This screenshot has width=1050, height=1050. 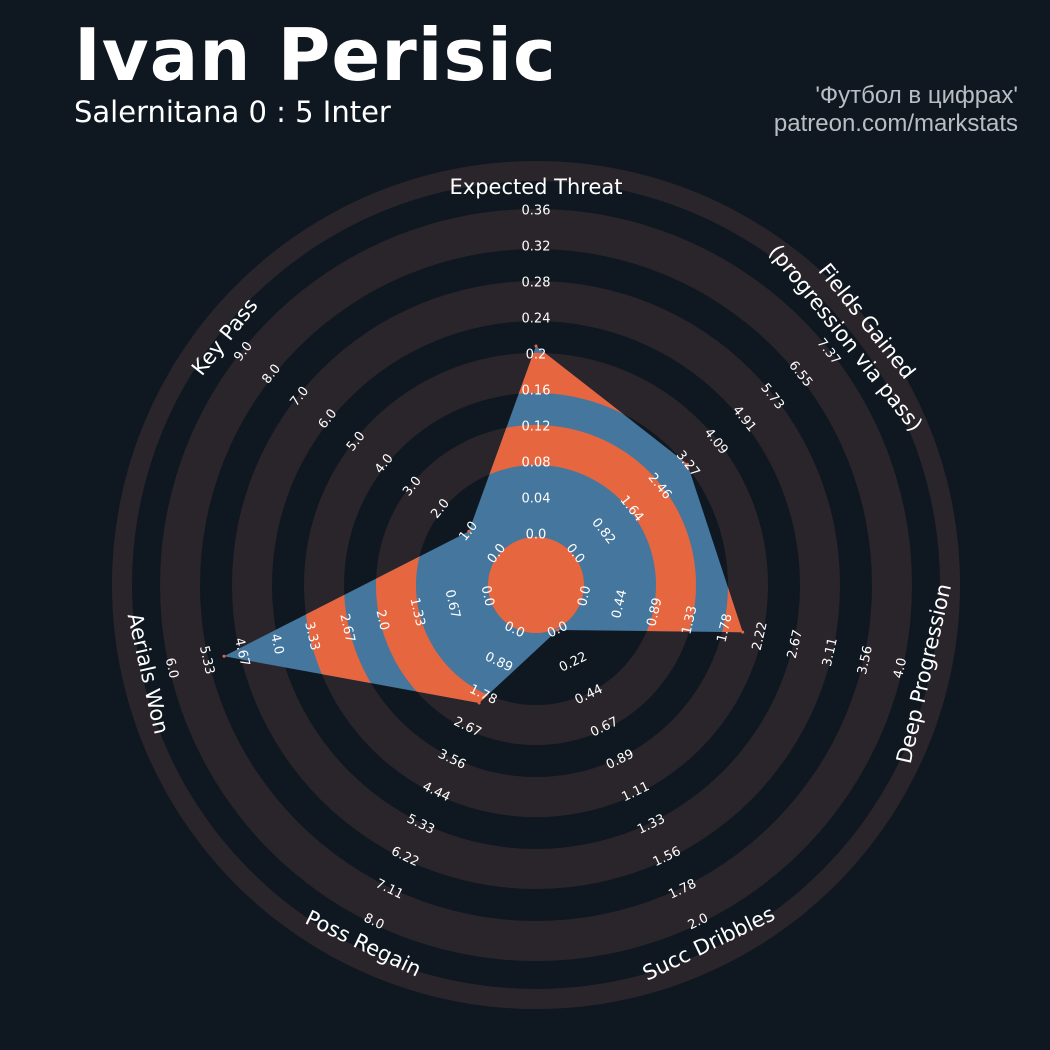 What do you see at coordinates (241, 652) in the screenshot?
I see `tick-label: 4.67` at bounding box center [241, 652].